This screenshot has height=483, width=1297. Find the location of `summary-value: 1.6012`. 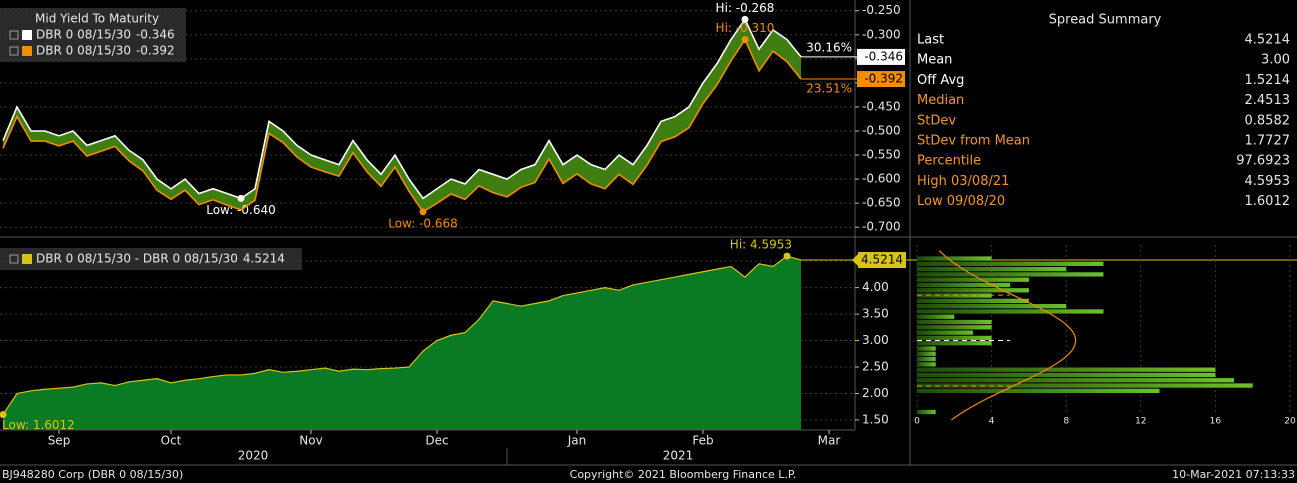

summary-value: 1.6012 is located at coordinates (1268, 201).